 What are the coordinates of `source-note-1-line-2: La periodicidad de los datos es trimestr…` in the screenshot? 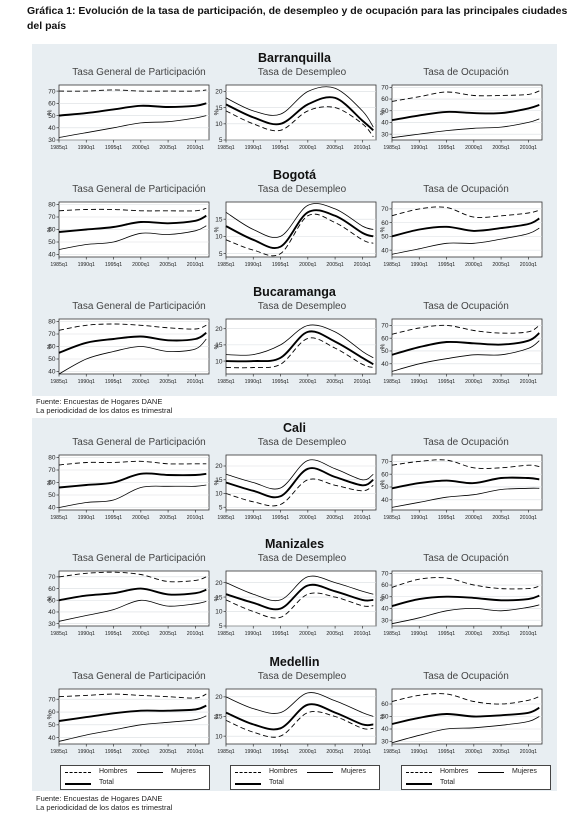 It's located at (104, 410).